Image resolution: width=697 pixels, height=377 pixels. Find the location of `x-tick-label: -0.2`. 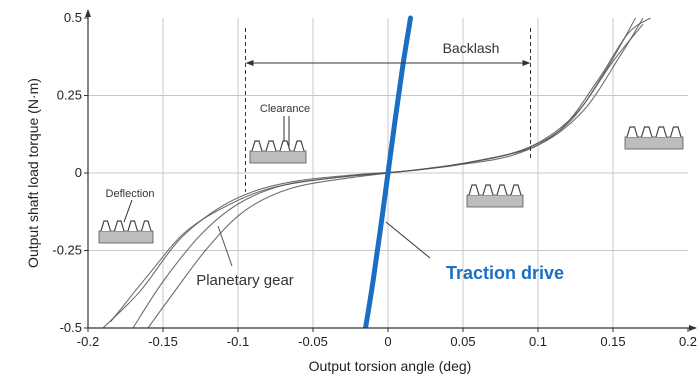

x-tick-label: -0.2 is located at coordinates (88, 341).